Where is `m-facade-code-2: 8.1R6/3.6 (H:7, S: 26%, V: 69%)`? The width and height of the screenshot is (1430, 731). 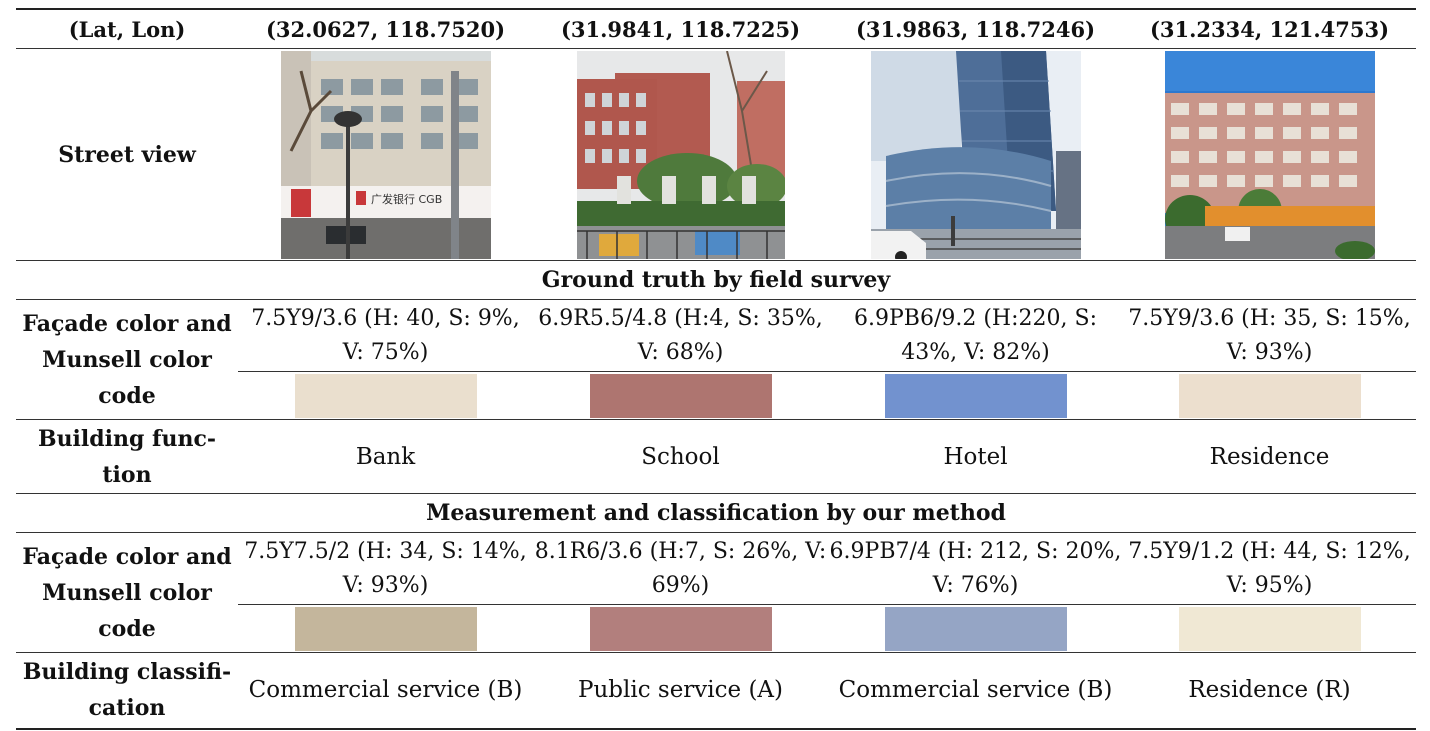
m-facade-code-2: 8.1R6/3.6 (H:7, S: 26%, V: 69%) is located at coordinates (680, 568).